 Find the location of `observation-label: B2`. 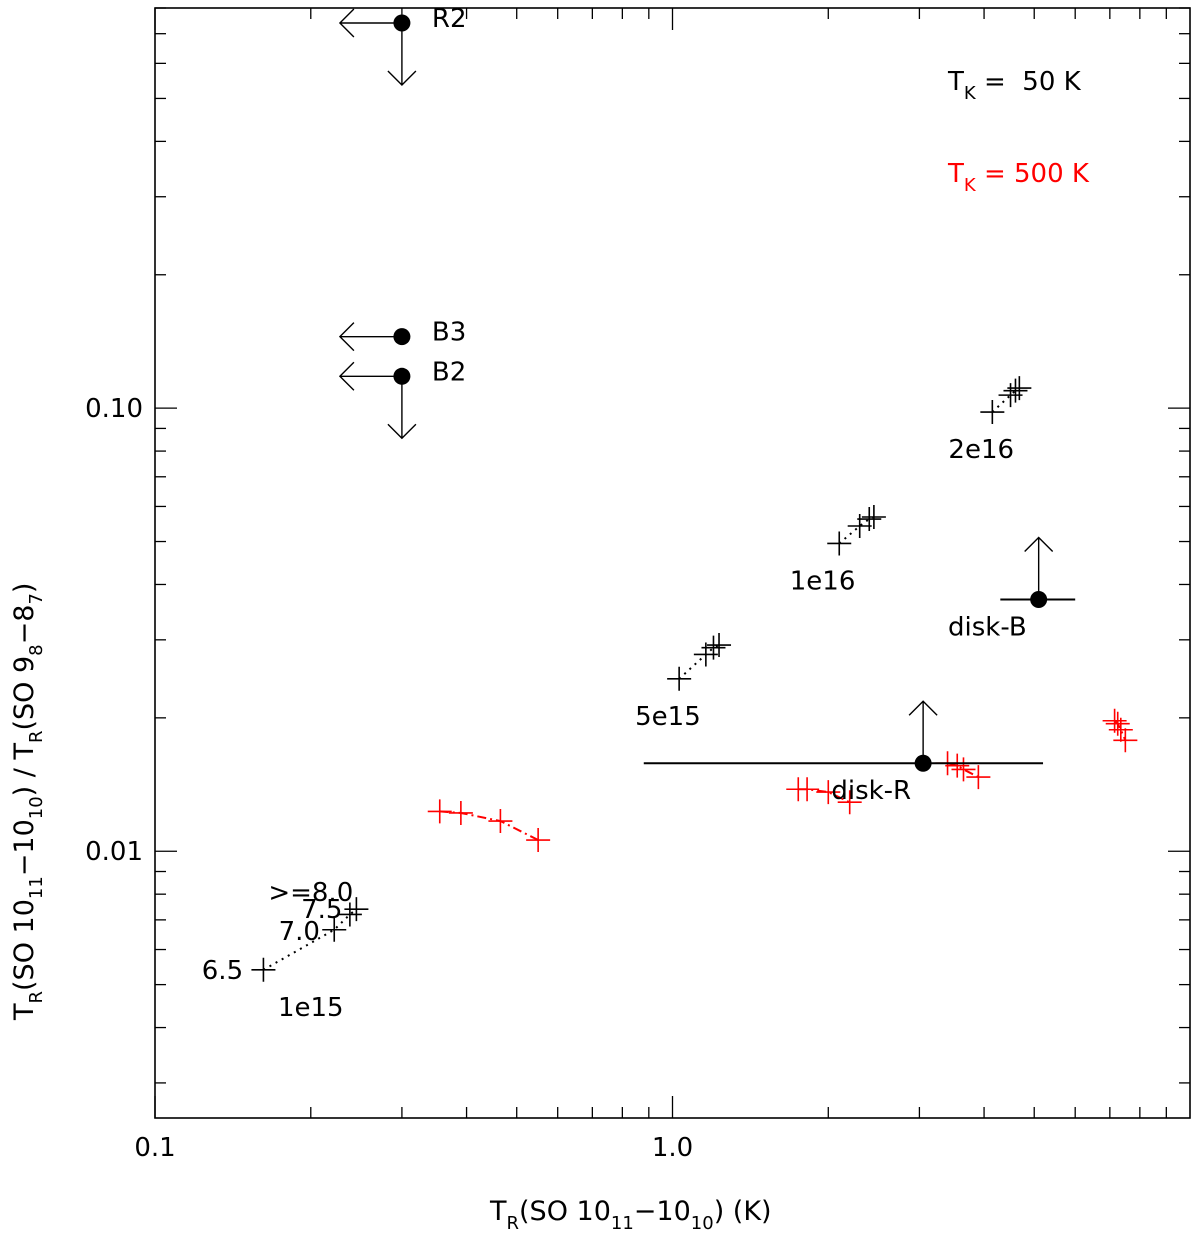

observation-label: B2 is located at coordinates (449, 372).